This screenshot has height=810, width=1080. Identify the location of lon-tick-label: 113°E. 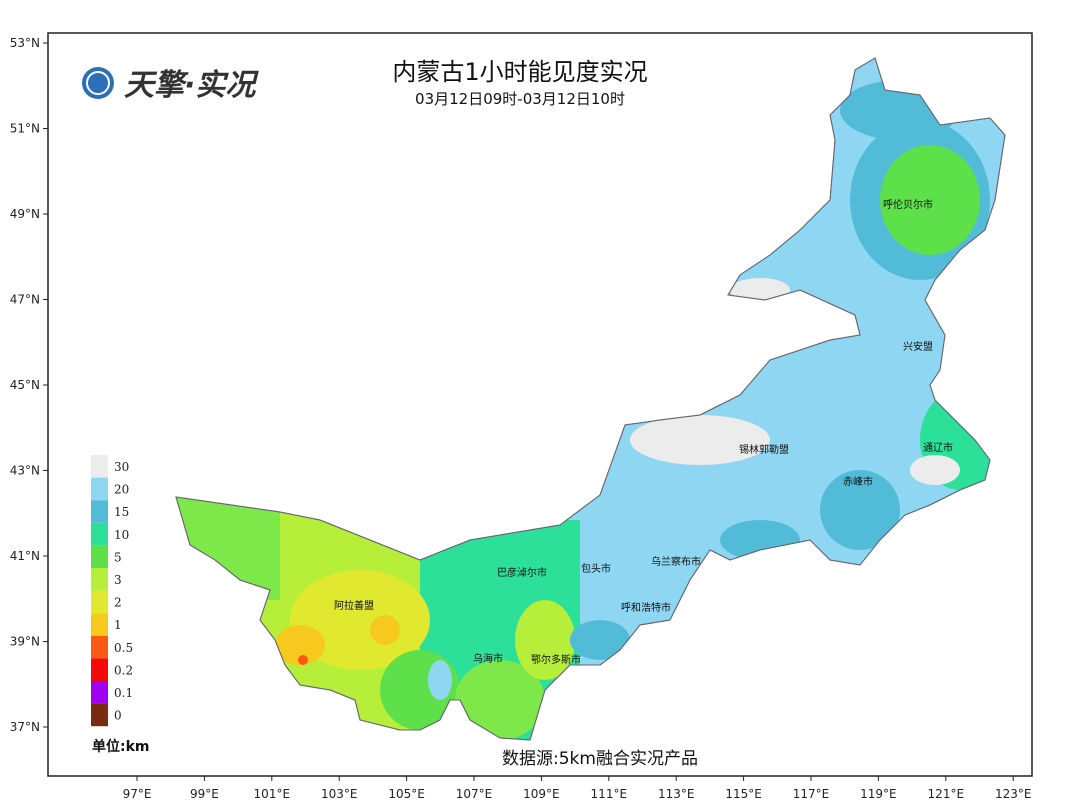
(676, 794).